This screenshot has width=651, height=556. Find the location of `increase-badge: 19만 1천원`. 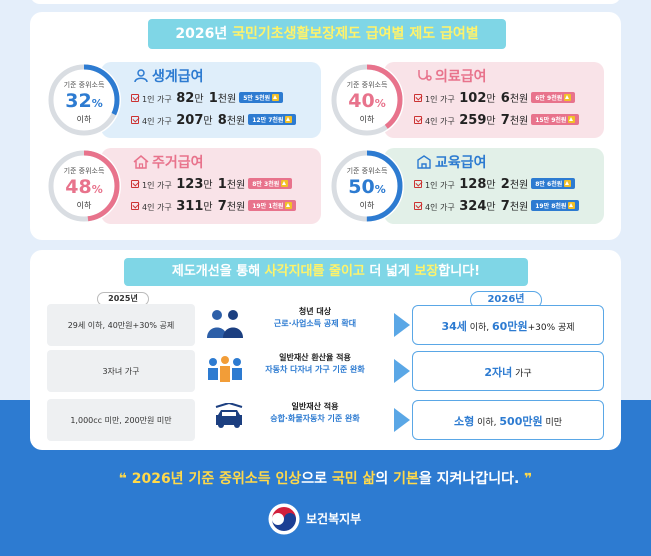

increase-badge: 19만 1천원 is located at coordinates (272, 205).